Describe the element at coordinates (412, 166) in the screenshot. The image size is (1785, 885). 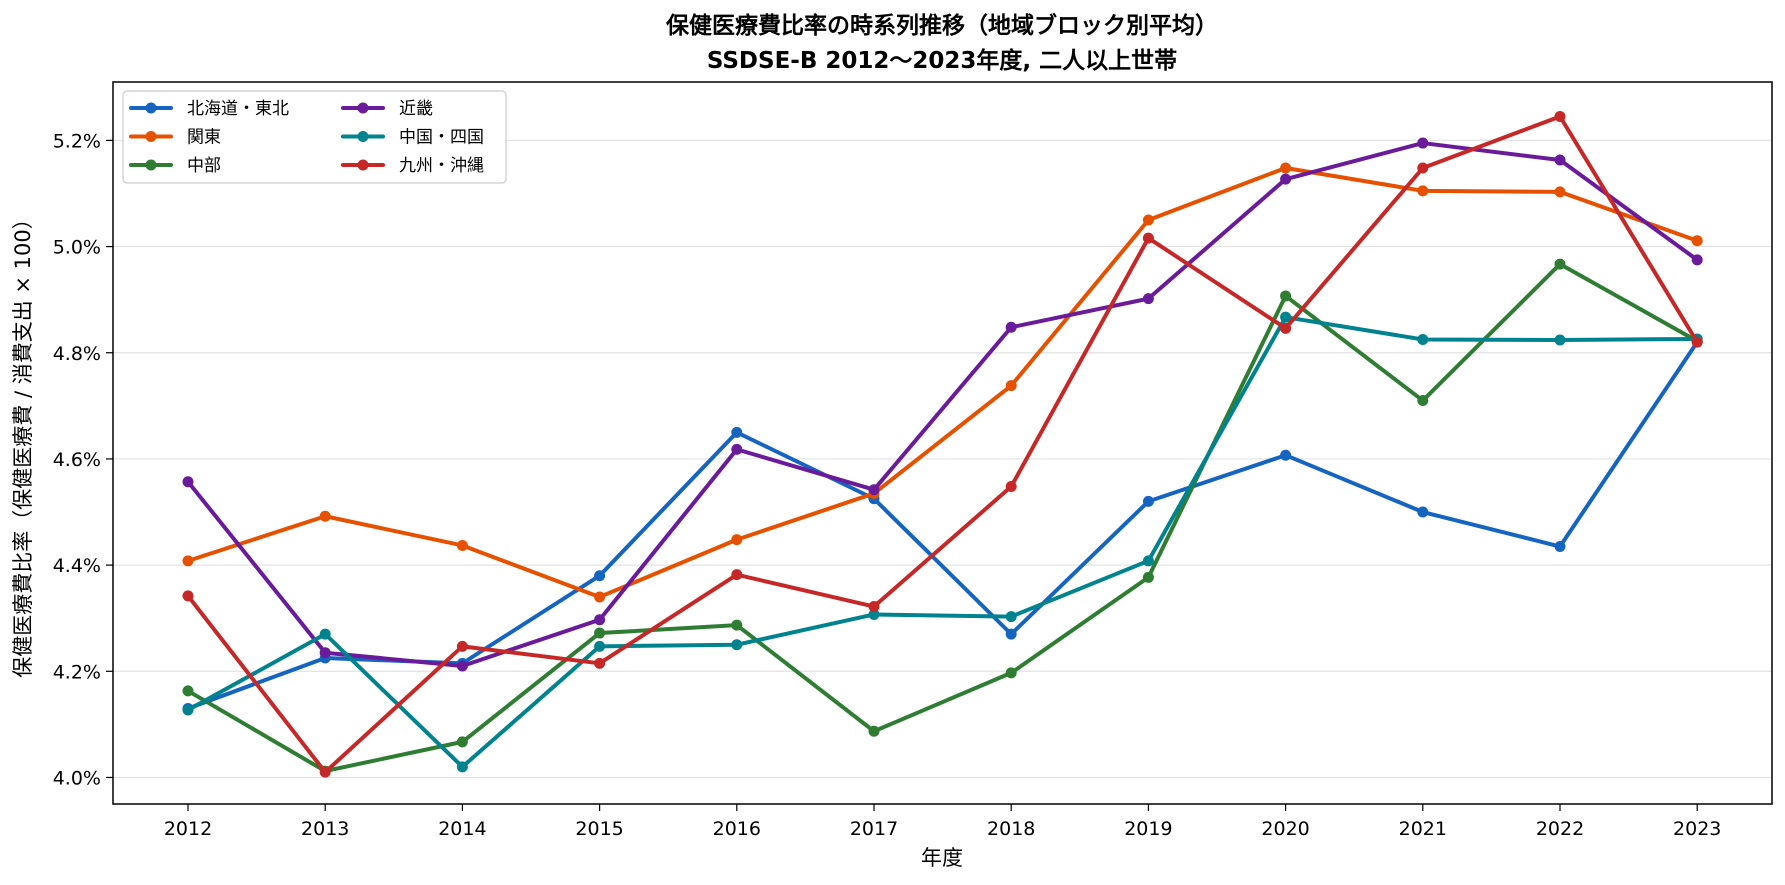
I see `legend-item: 九州・沖縄` at that location.